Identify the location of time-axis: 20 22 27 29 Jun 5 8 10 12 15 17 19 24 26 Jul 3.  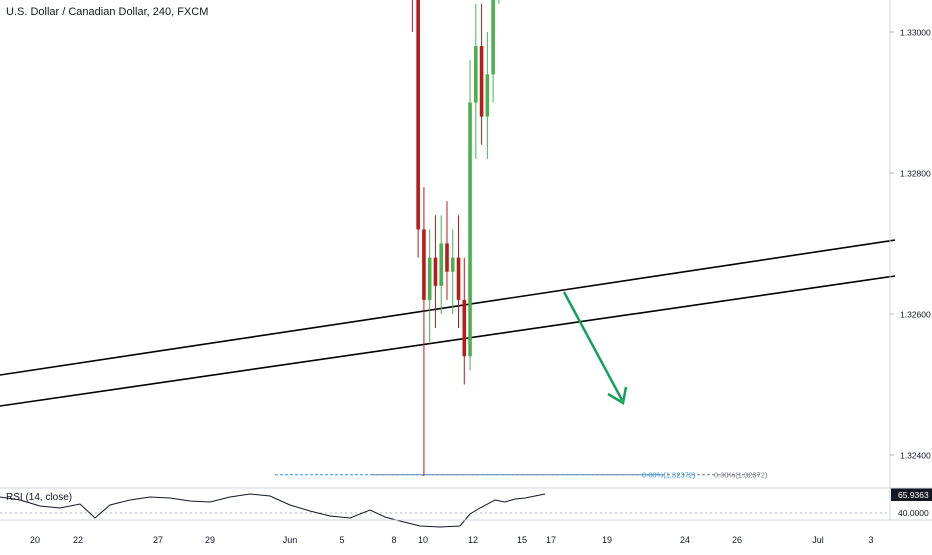
(466, 516).